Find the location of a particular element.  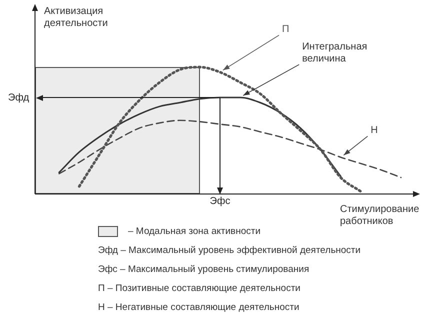

x-axis-title: Стимулирование работников is located at coordinates (380, 216).